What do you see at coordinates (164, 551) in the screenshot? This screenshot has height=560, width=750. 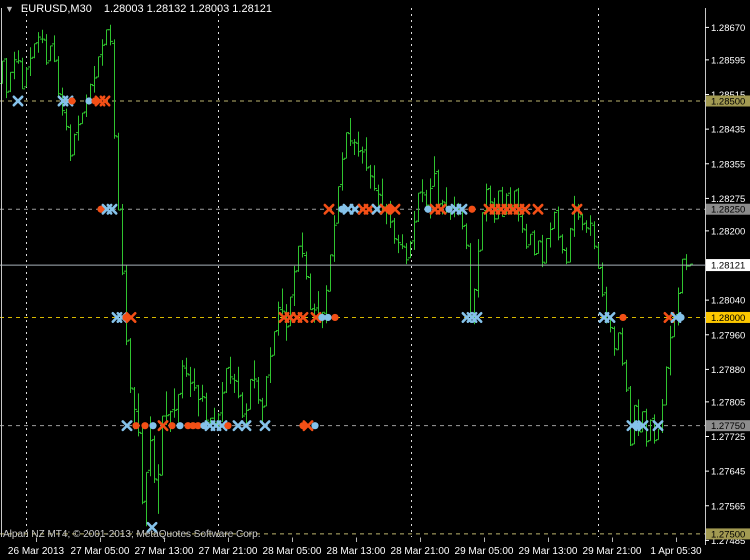 I see `time-axis-label: 27 Mar 13:00` at bounding box center [164, 551].